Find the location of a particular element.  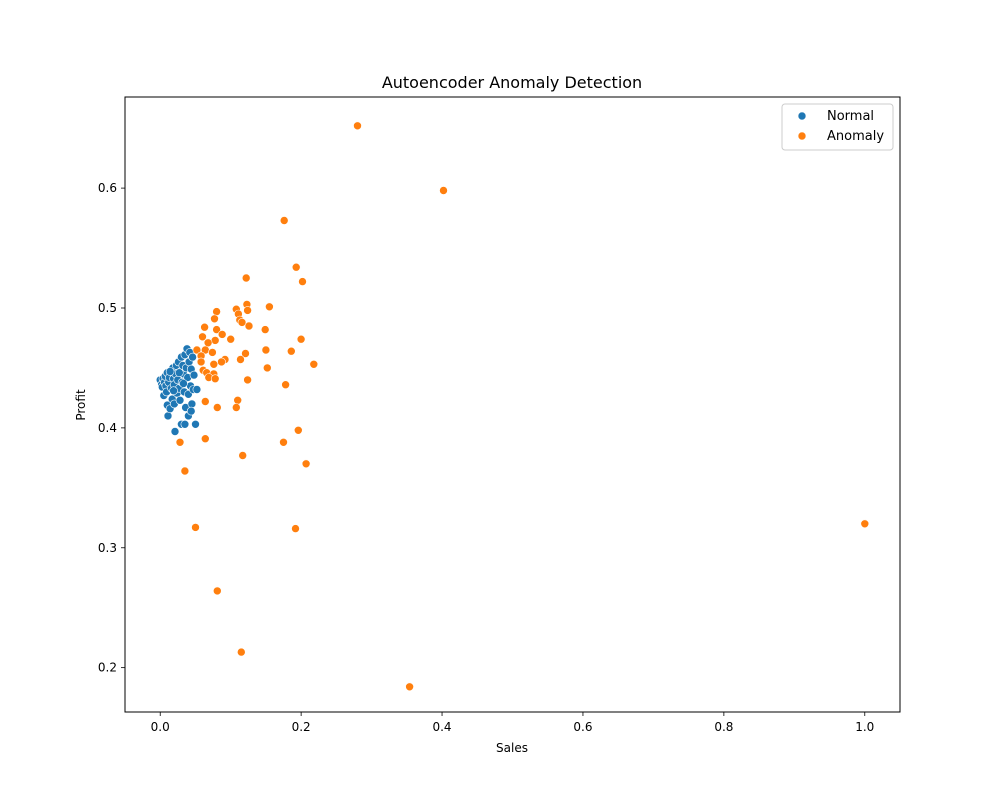

legend-frame is located at coordinates (837, 127).